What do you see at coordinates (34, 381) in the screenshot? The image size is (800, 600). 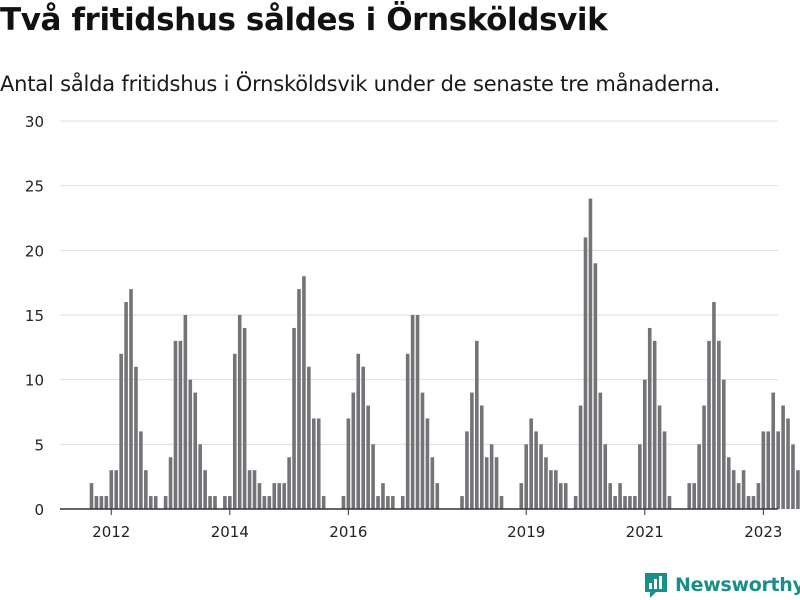 I see `y-tick-label: 10` at bounding box center [34, 381].